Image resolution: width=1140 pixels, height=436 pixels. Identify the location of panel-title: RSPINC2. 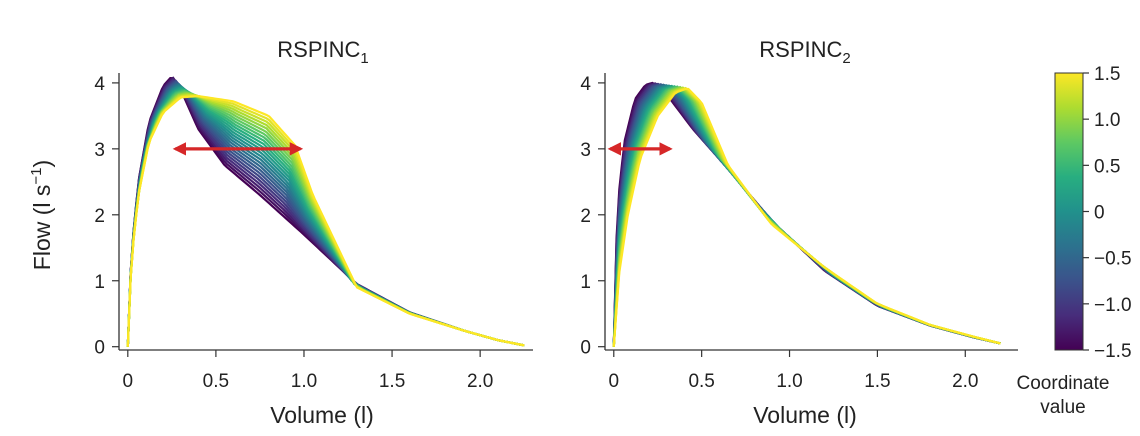
(804, 52).